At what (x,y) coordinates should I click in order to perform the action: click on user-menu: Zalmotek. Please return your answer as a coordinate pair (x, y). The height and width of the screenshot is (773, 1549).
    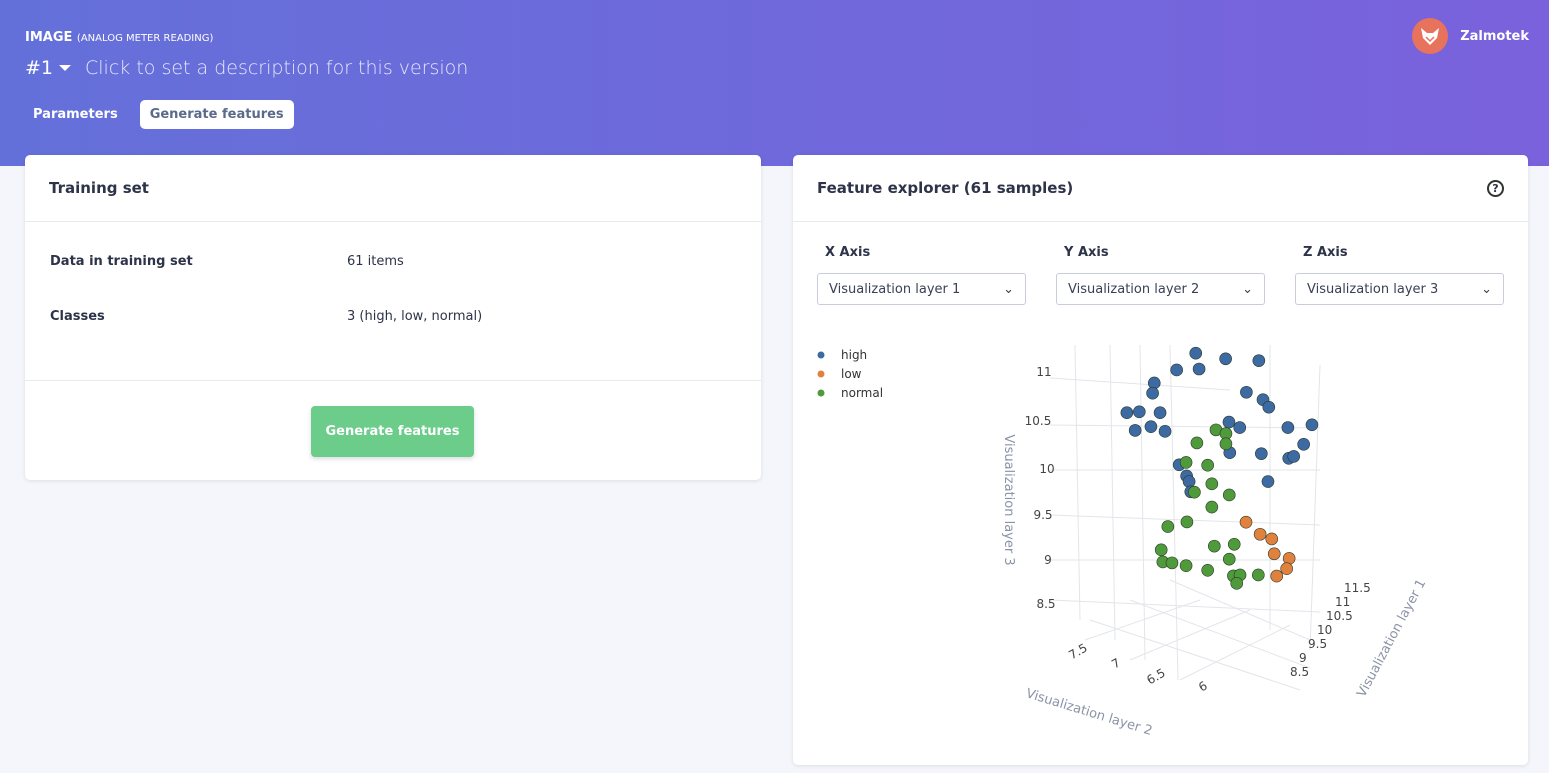
    Looking at the image, I should click on (1470, 36).